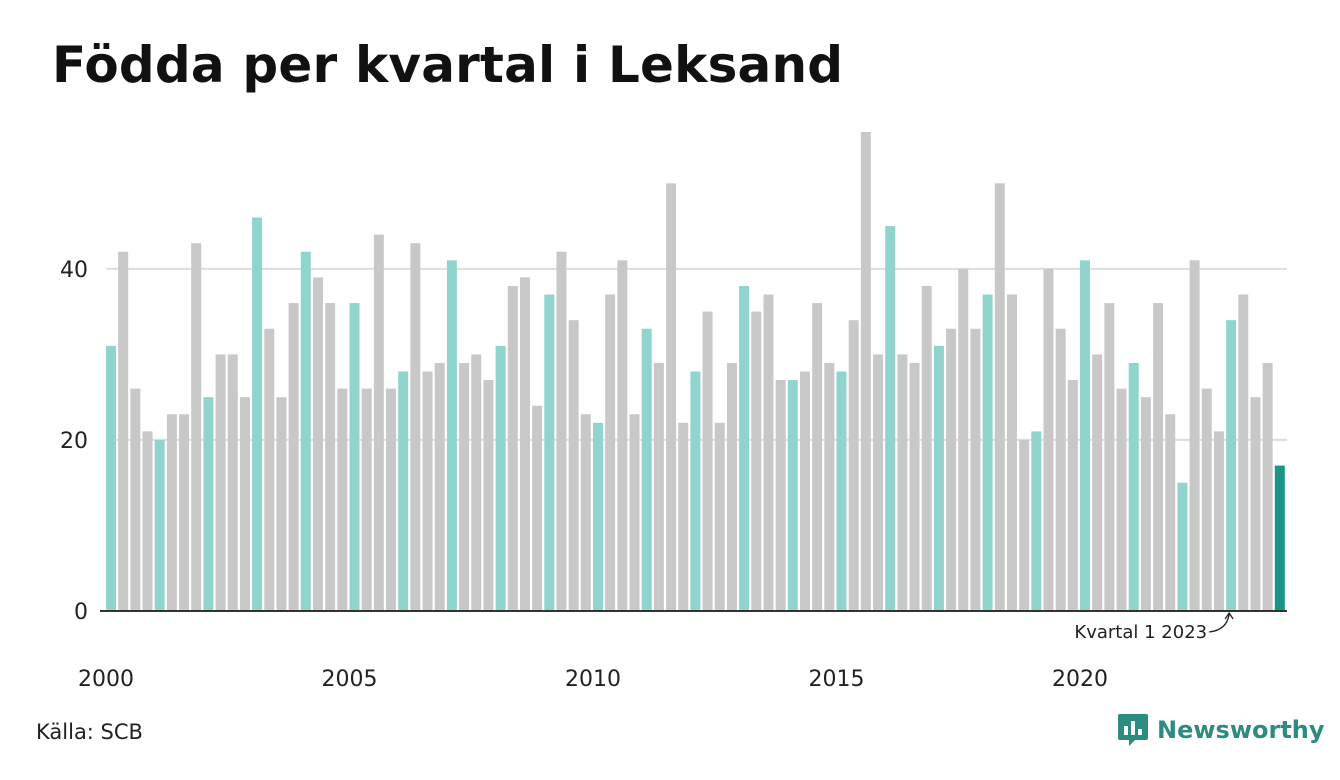  Describe the element at coordinates (1221, 622) in the screenshot. I see `annotation-arrow` at that location.